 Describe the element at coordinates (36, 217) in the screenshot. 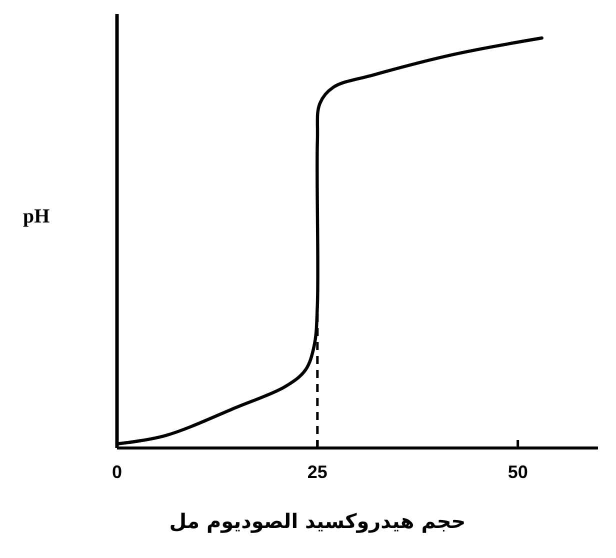

I see `y-axis-title: pH` at that location.